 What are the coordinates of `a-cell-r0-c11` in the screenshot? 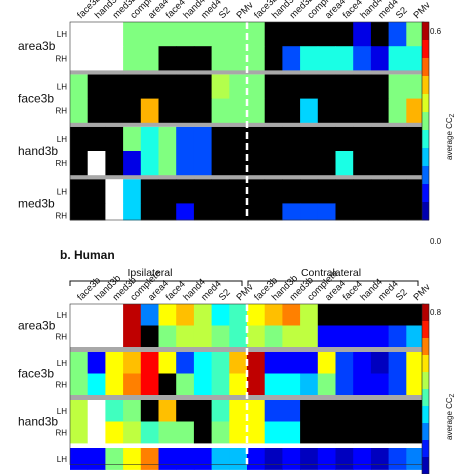 It's located at (273, 34).